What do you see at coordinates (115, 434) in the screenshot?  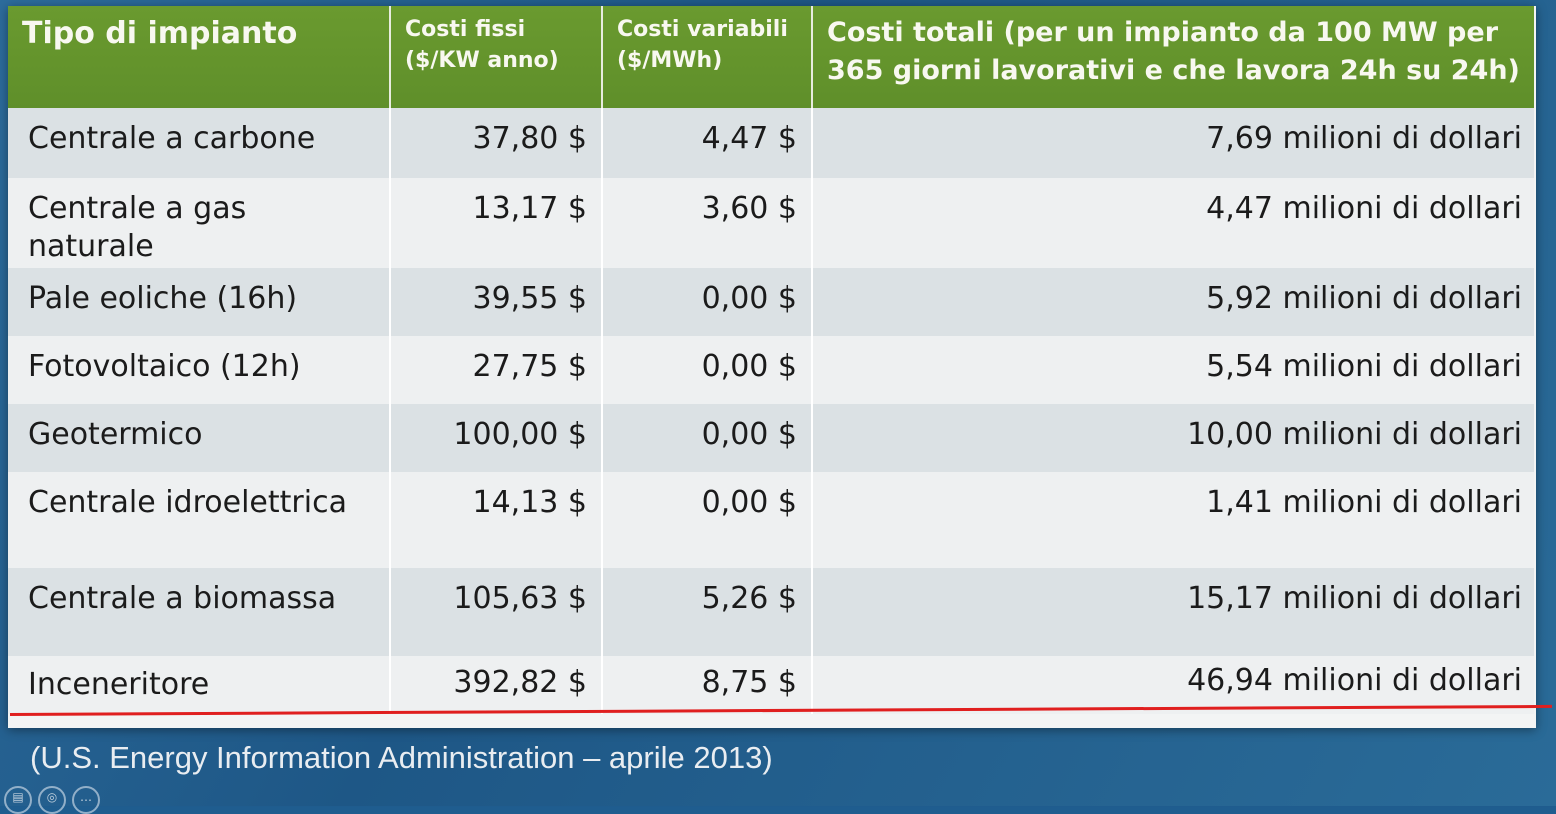 I see `row-name-text: Geotermico` at bounding box center [115, 434].